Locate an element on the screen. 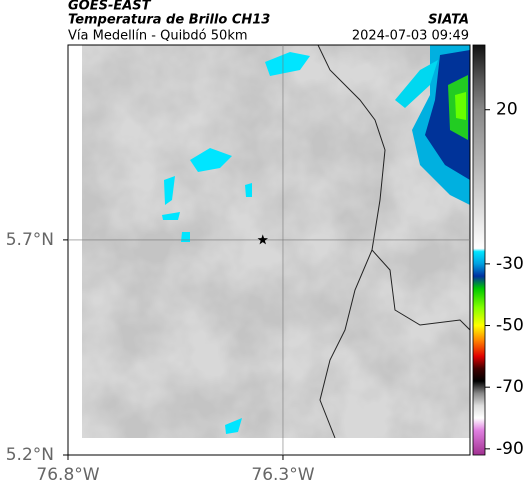 The width and height of the screenshot is (526, 491). location-marker is located at coordinates (262, 239).